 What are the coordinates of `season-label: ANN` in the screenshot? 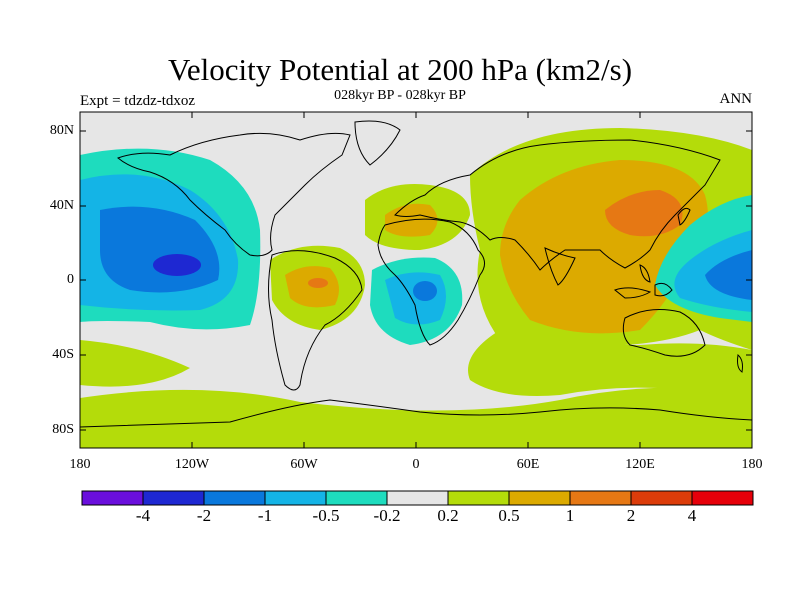 It's located at (736, 99).